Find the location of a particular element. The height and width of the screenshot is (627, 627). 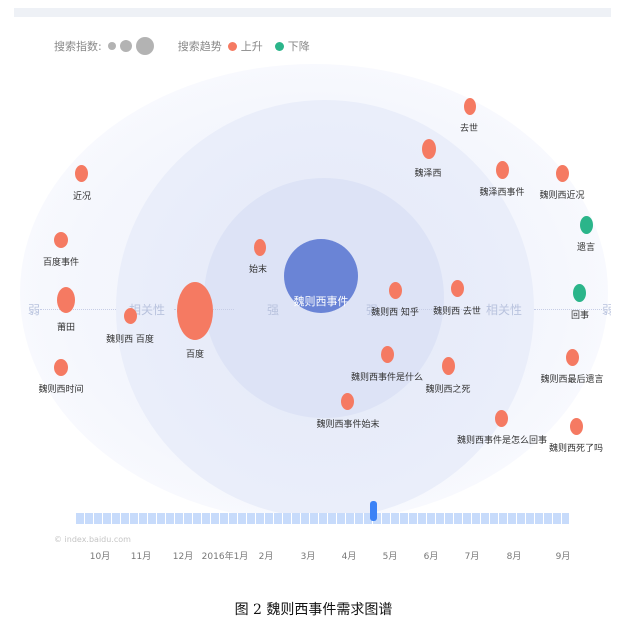

timeline-track is located at coordinates (322, 518).